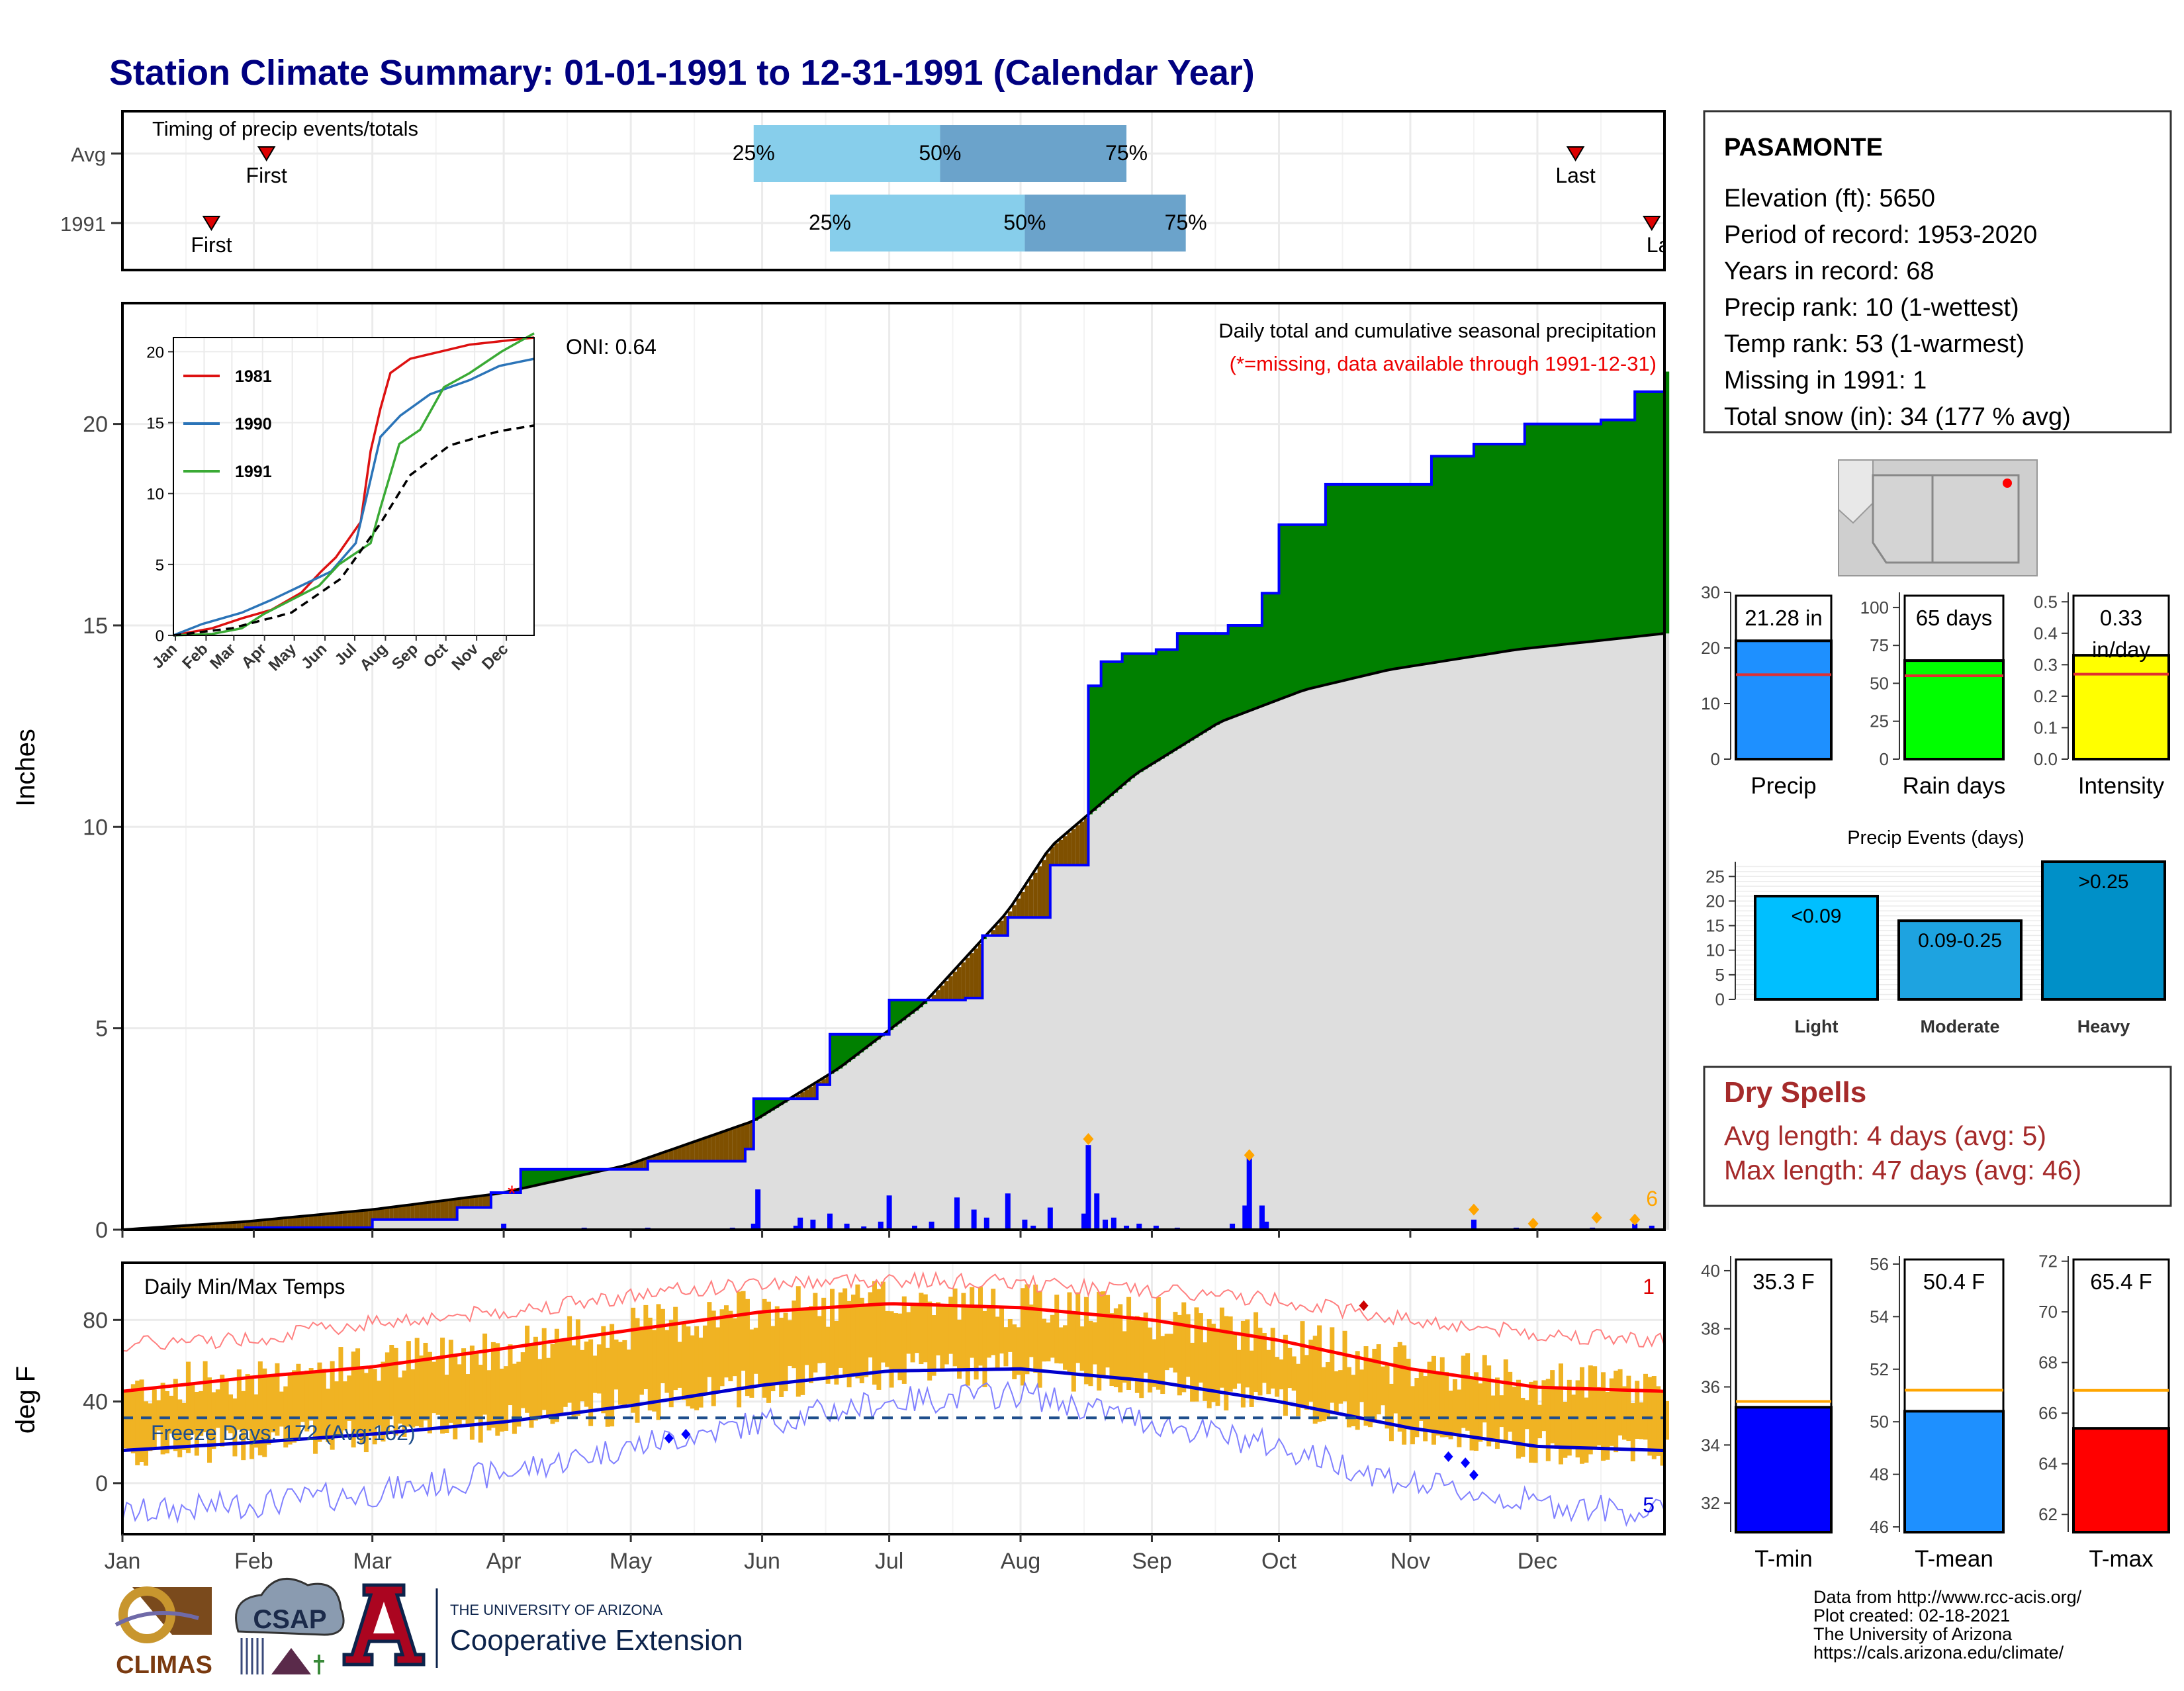 This screenshot has width=2184, height=1691. Describe the element at coordinates (1880, 1369) in the screenshot. I see `y-tick-label: 52` at that location.